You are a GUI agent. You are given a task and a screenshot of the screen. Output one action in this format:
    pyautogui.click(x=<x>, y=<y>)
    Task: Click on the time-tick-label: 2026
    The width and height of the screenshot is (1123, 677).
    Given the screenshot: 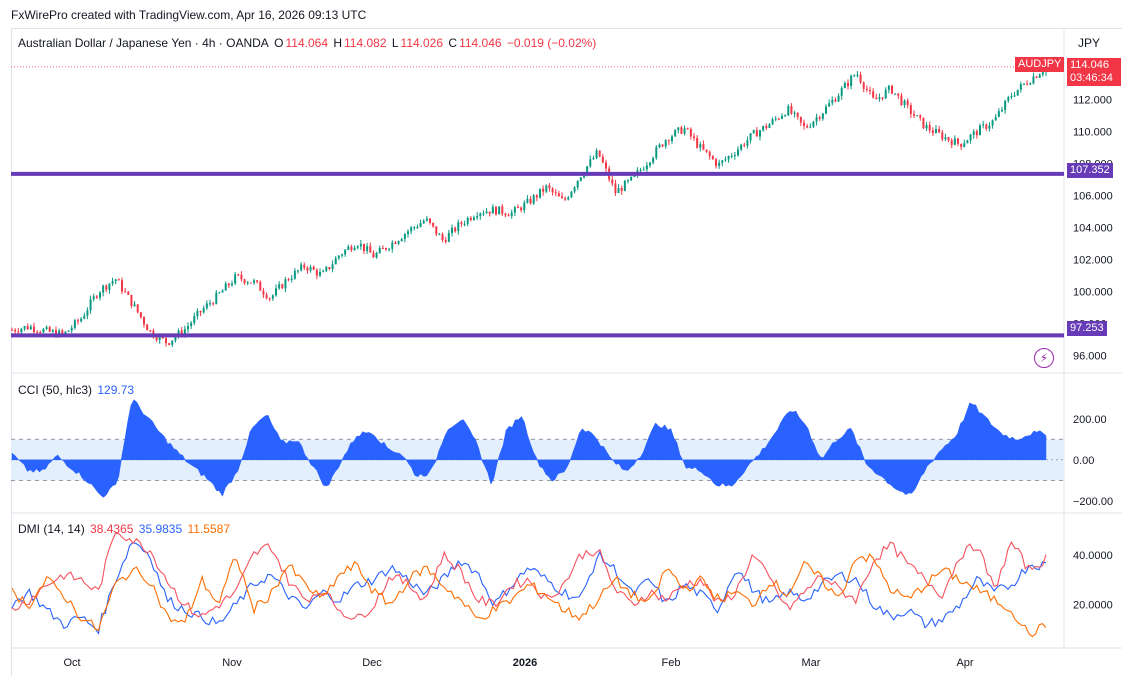 What is the action you would take?
    pyautogui.click(x=525, y=663)
    